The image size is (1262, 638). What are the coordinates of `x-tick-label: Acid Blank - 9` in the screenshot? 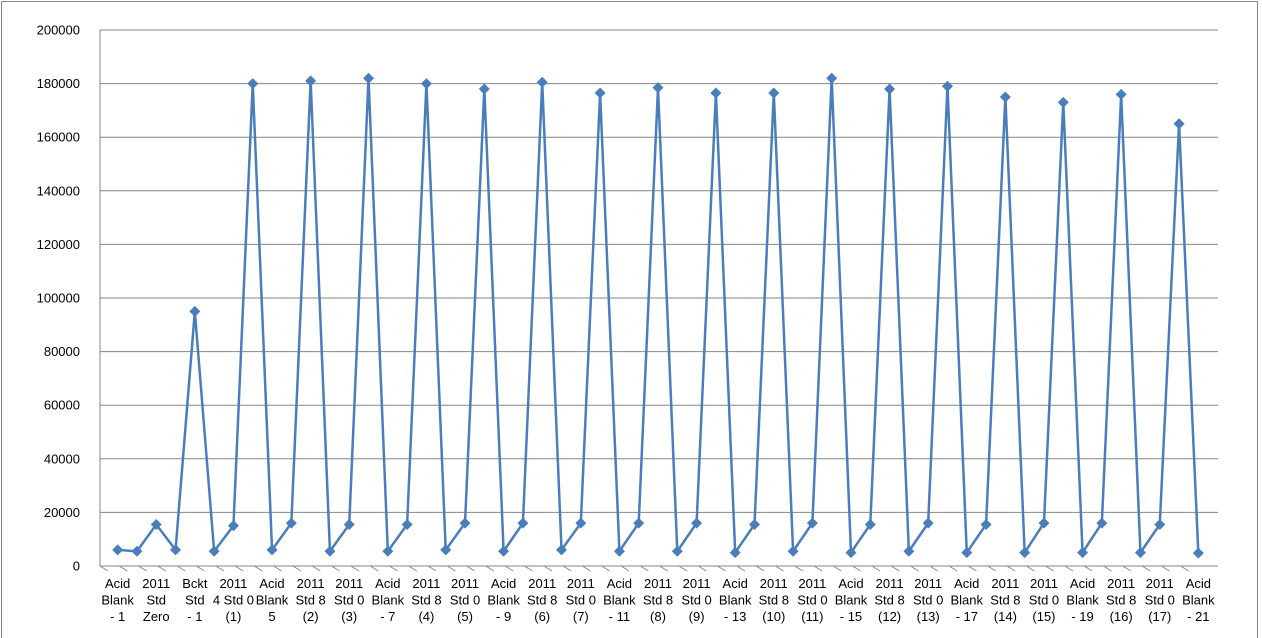 It's located at (503, 600).